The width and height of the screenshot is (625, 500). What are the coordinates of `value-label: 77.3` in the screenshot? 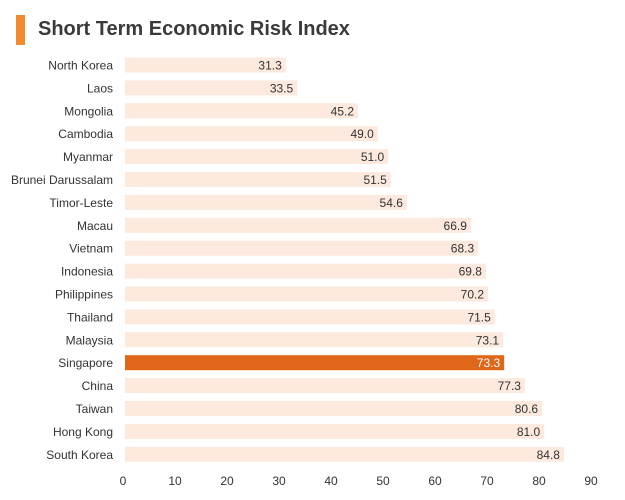 It's located at (510, 386).